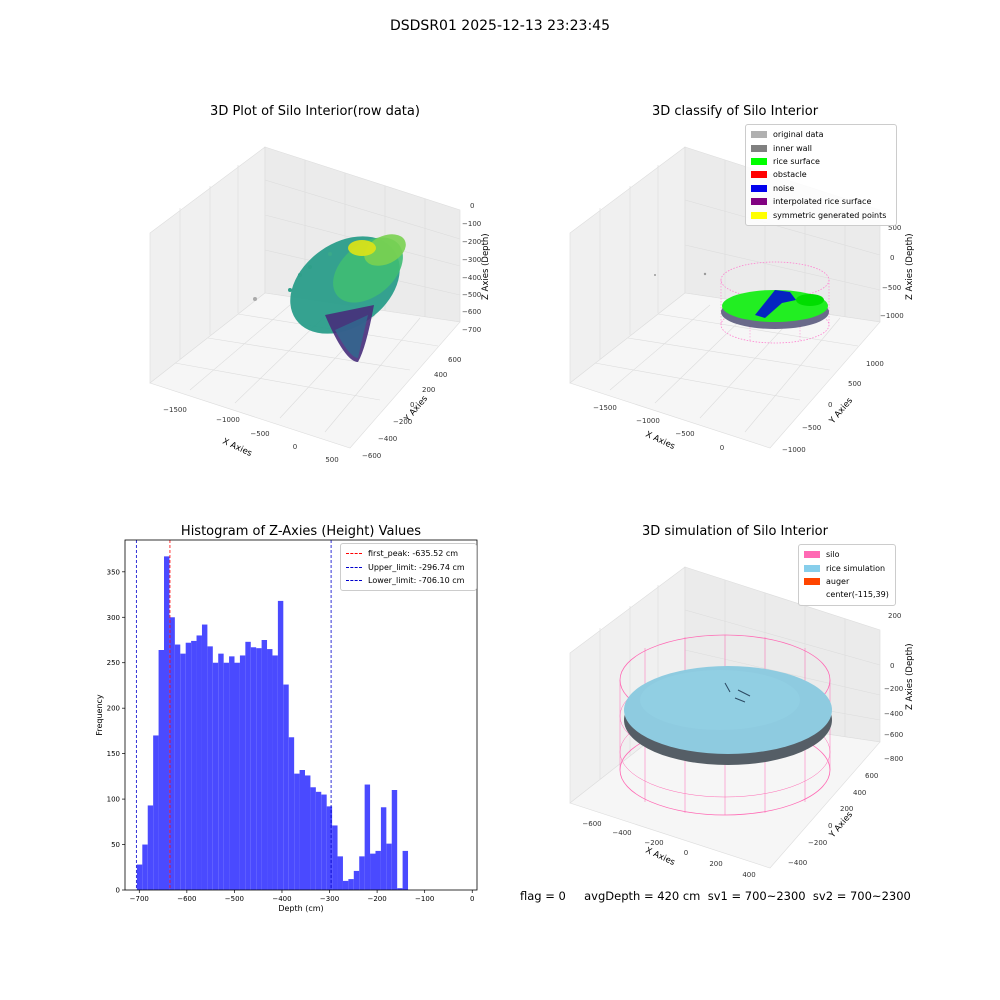 This screenshot has width=1000, height=1000. I want to click on raw-y-tick: 400, so click(440, 375).